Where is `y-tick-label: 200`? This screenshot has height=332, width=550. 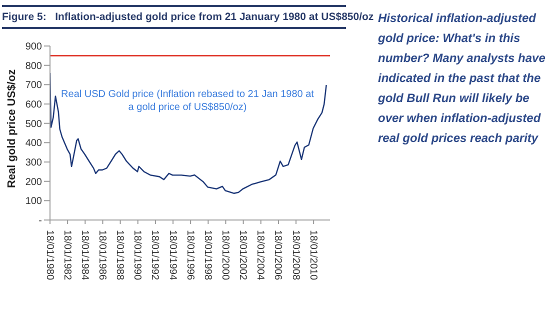
y-tick-label: 200 is located at coordinates (33, 182).